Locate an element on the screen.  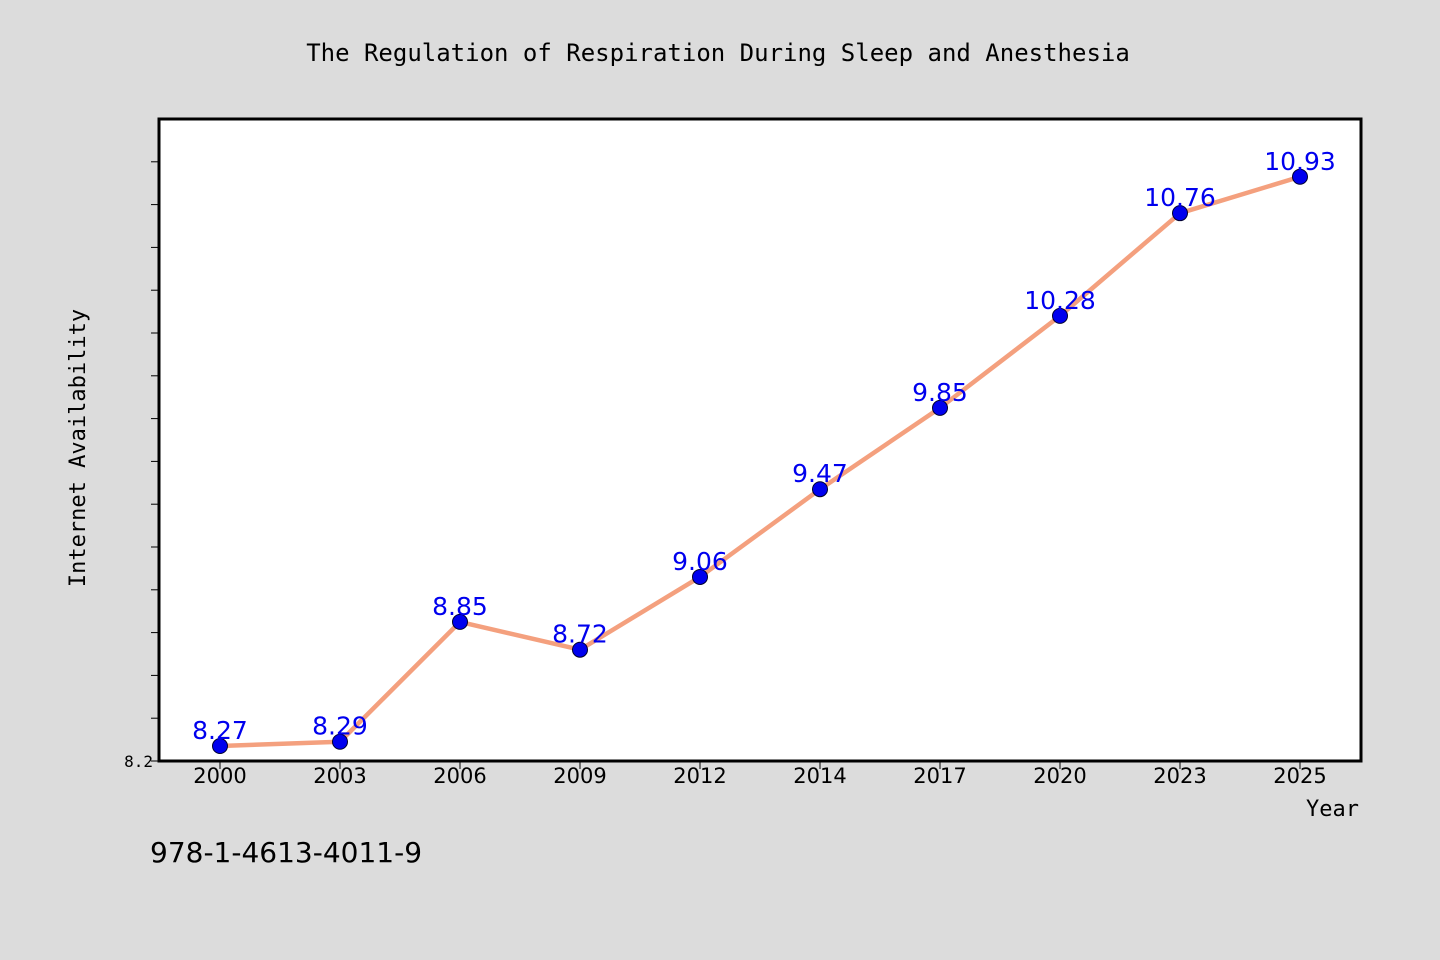
isbn-footer: 978-1-4613-4011-9 is located at coordinates (286, 852).